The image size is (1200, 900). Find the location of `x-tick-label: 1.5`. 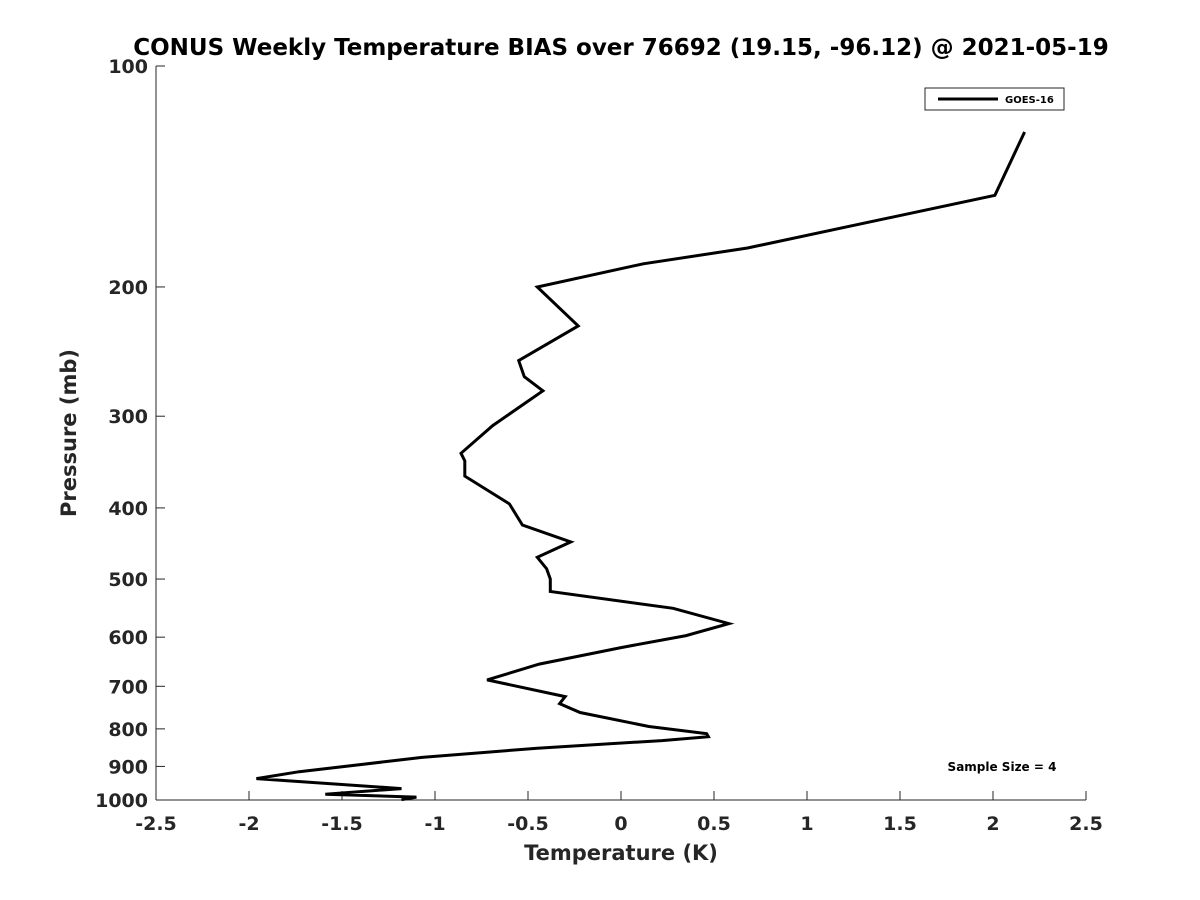

x-tick-label: 1.5 is located at coordinates (900, 824).